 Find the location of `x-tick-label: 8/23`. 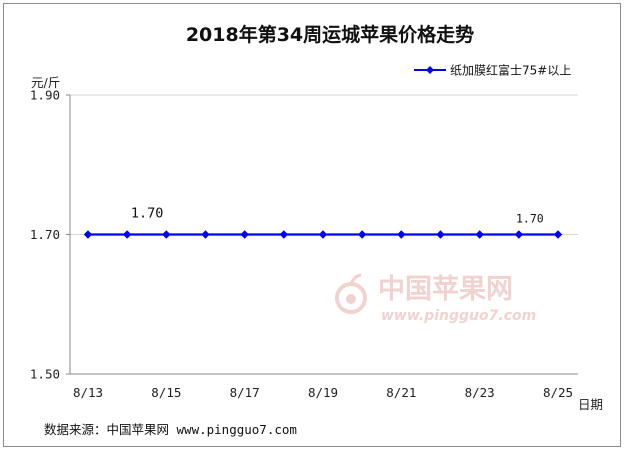

x-tick-label: 8/23 is located at coordinates (480, 392).